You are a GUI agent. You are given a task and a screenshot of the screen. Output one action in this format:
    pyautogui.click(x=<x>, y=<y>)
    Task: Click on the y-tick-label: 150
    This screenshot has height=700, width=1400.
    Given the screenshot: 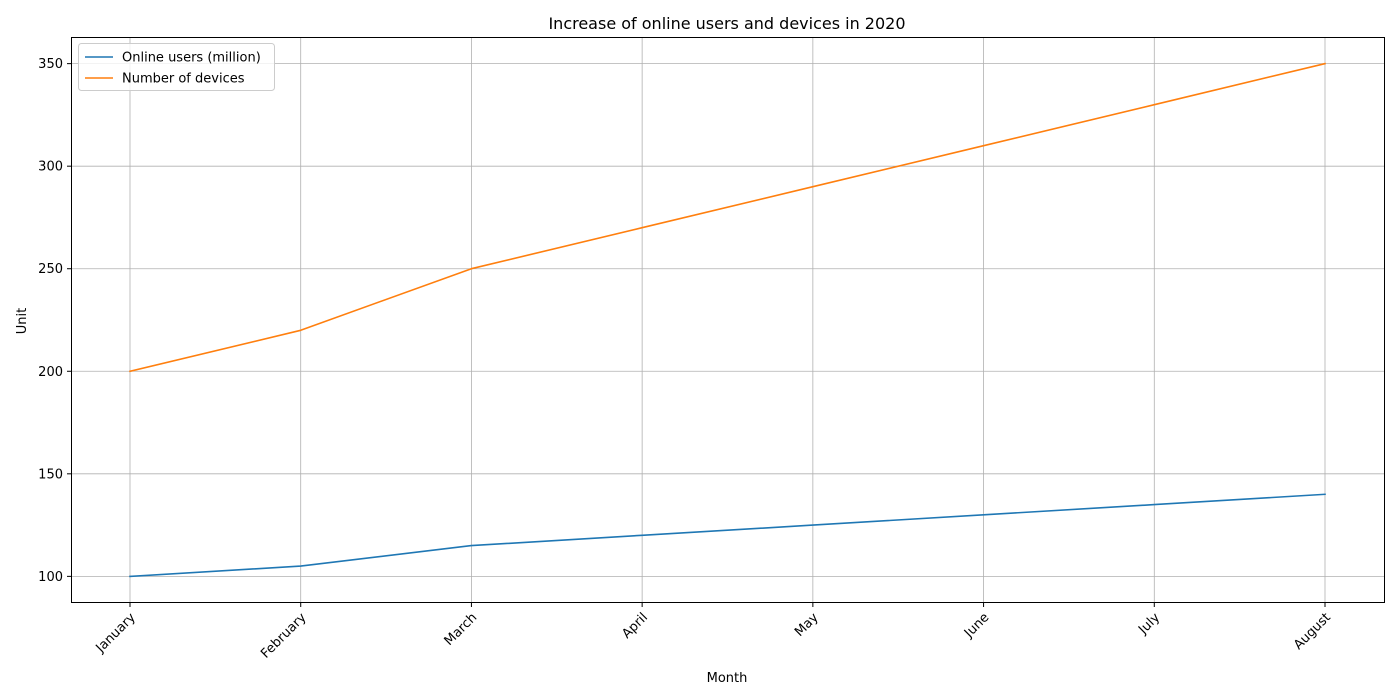 What is the action you would take?
    pyautogui.click(x=50, y=474)
    